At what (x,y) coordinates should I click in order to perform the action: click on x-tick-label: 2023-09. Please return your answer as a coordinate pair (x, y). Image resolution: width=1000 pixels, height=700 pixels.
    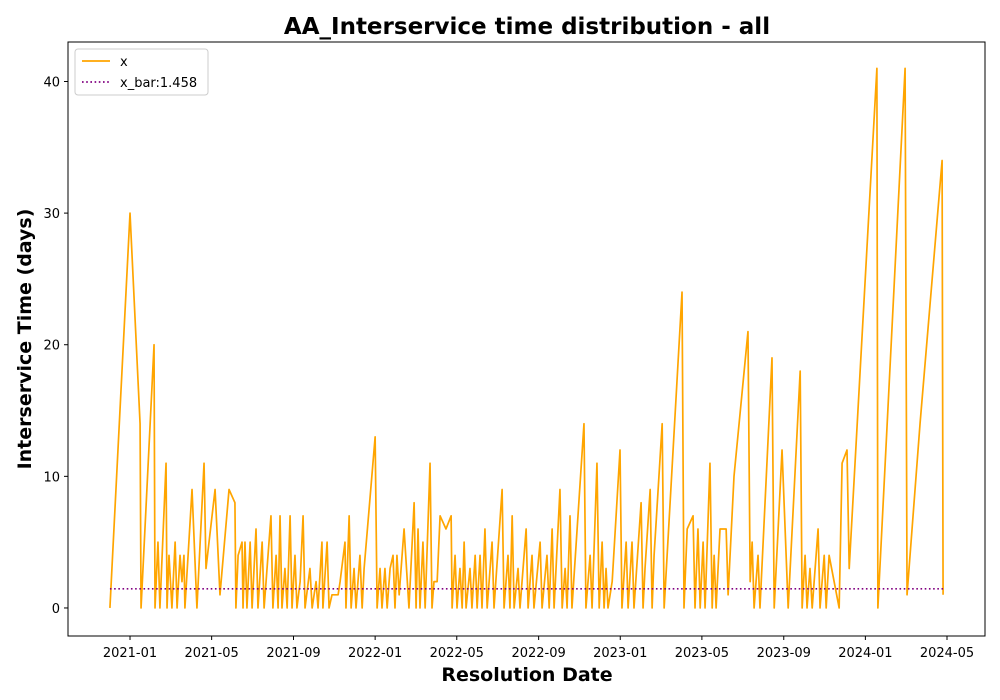
    Looking at the image, I should click on (784, 653).